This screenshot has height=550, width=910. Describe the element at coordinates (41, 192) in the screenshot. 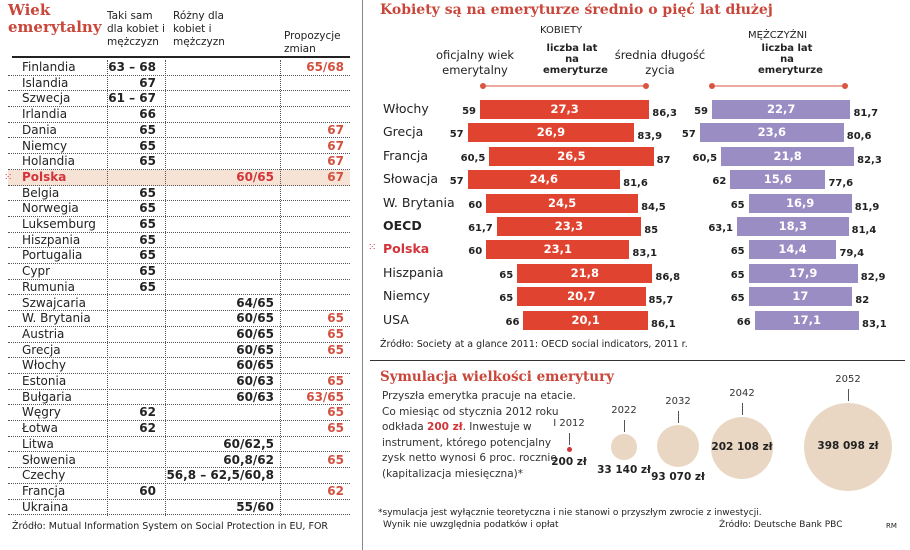

I see `country-name: Belgia` at that location.